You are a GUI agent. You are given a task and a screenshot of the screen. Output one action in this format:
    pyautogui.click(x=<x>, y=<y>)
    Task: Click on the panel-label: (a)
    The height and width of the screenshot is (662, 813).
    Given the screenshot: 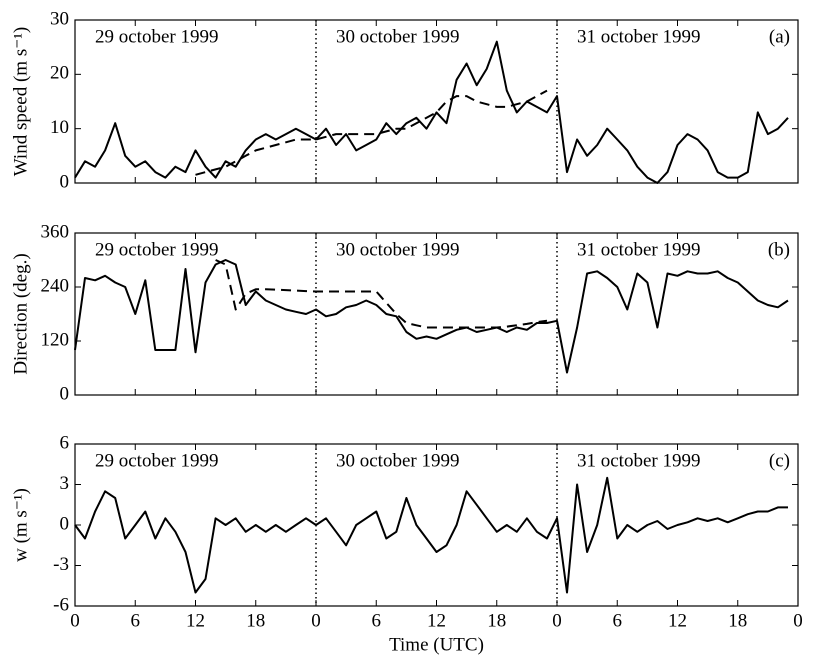 What is the action you would take?
    pyautogui.click(x=779, y=36)
    